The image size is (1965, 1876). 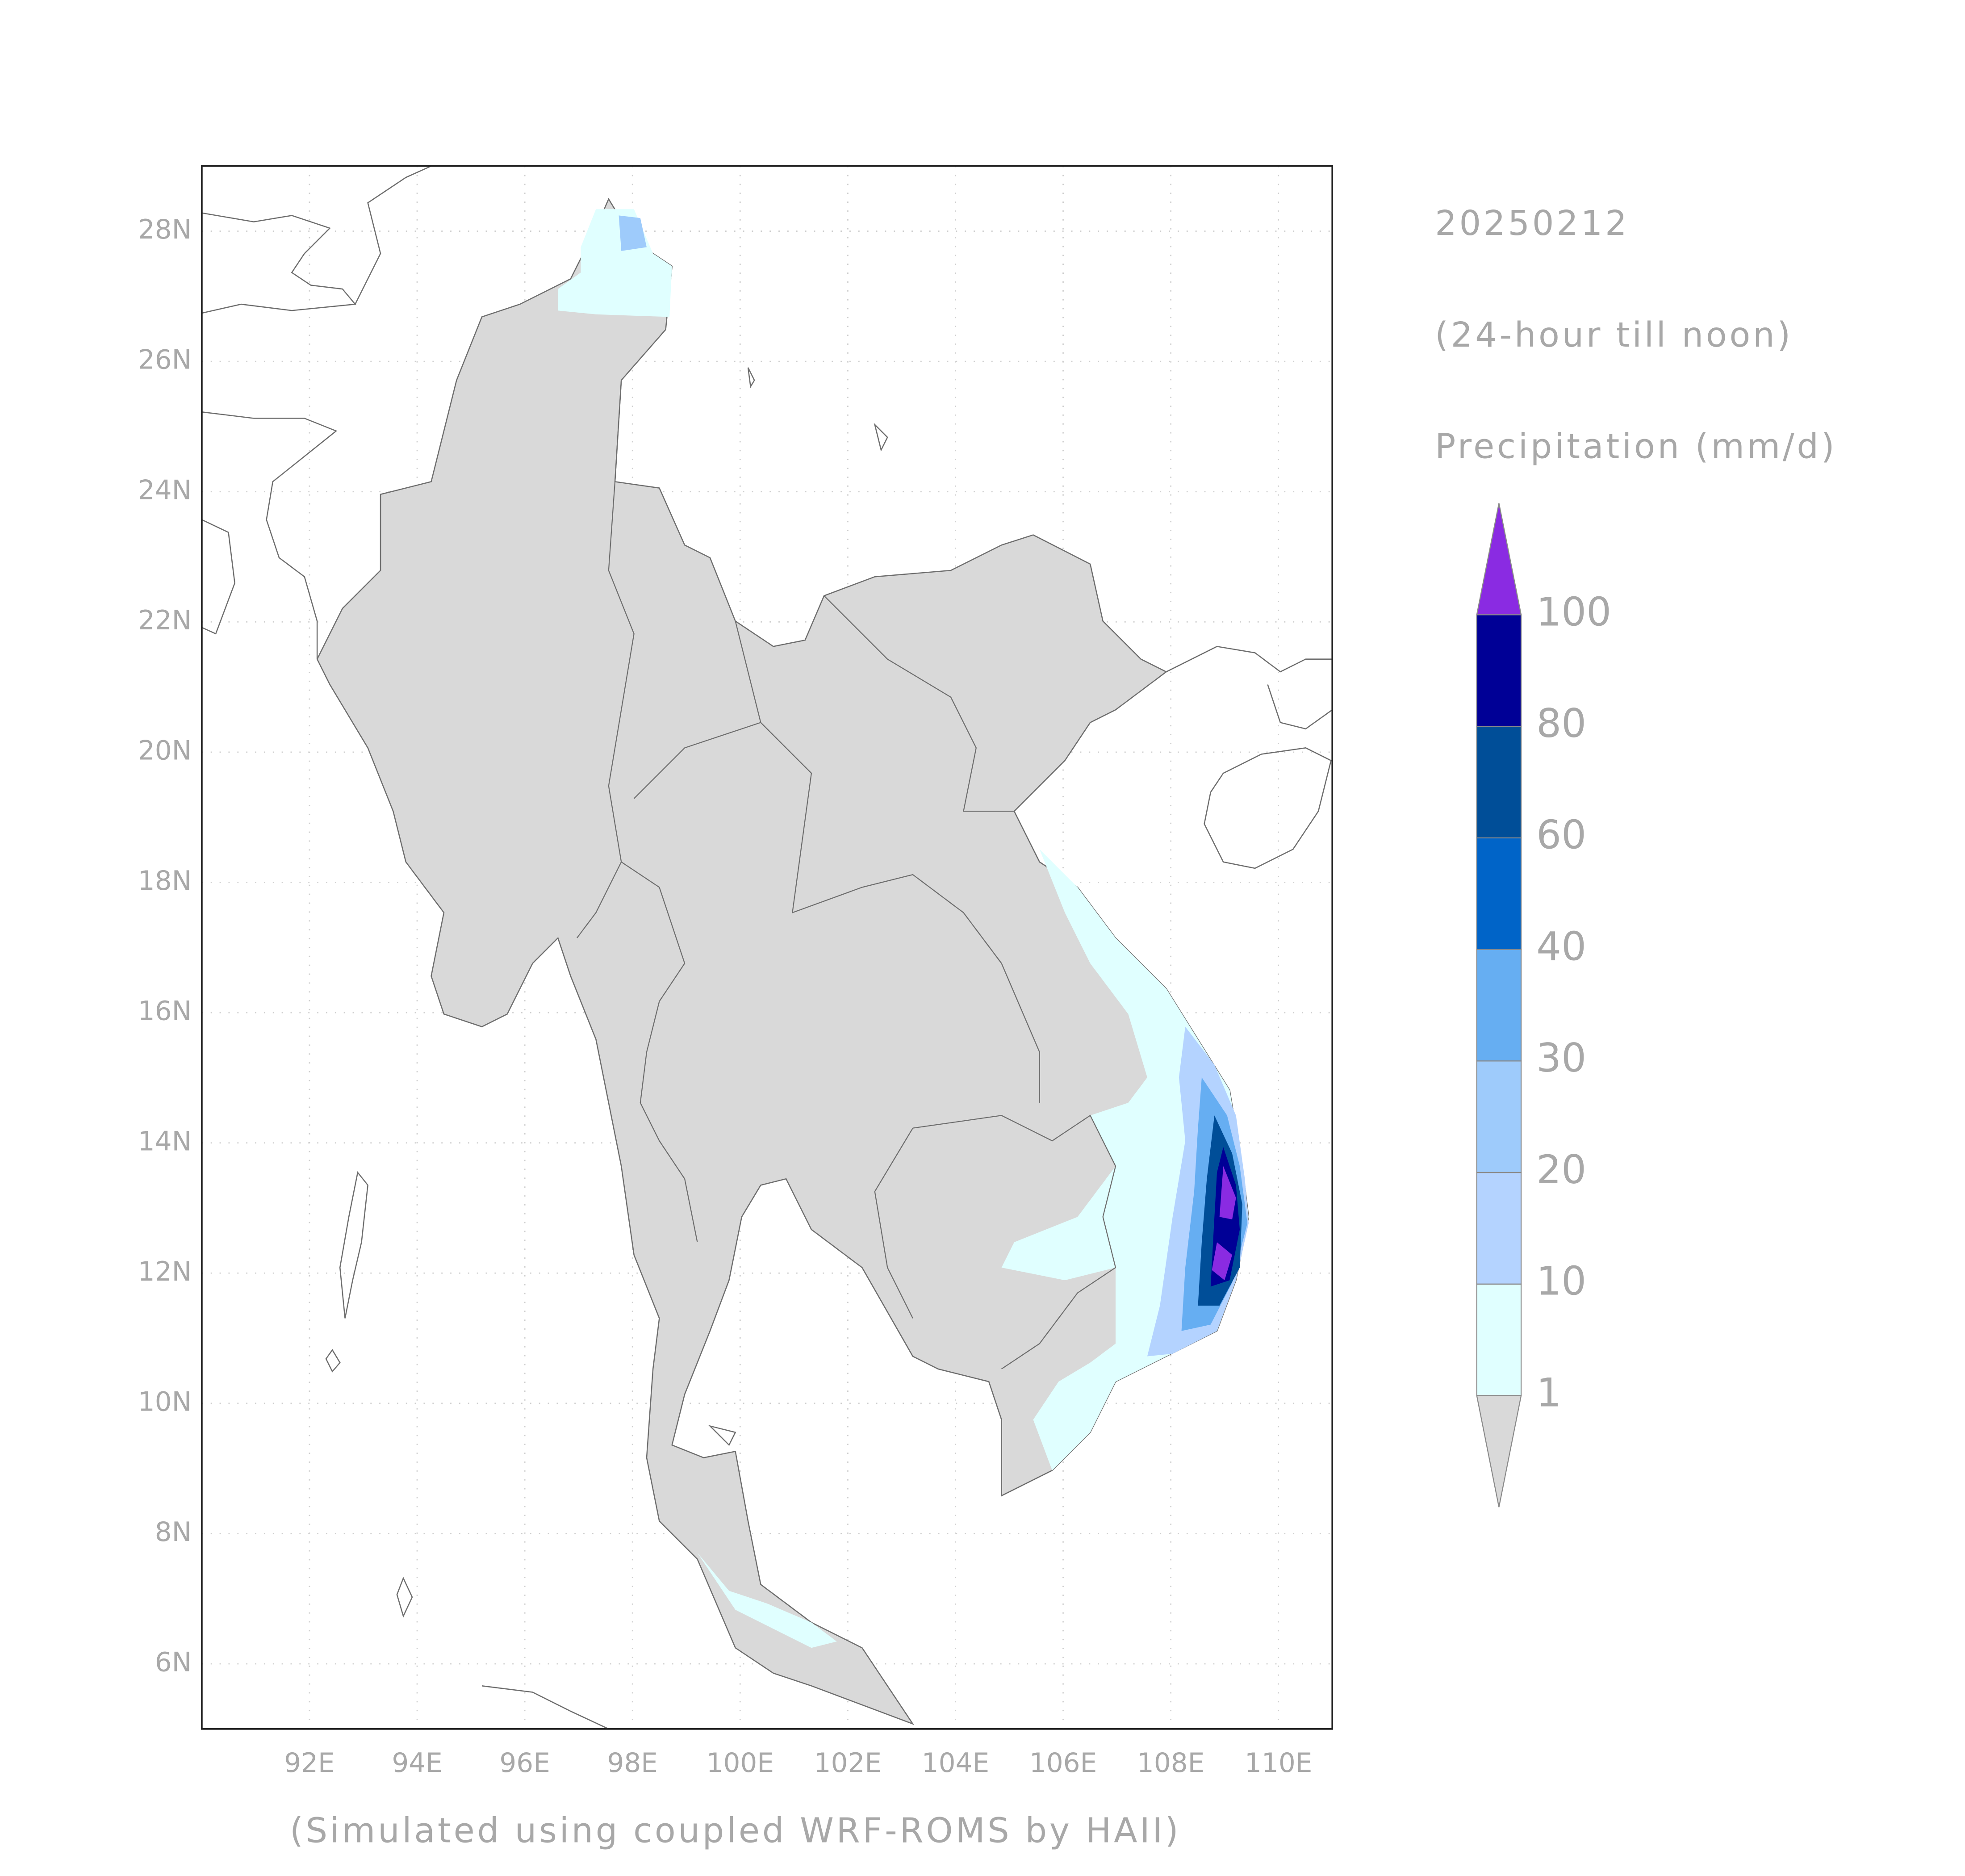 I want to click on y-tick-label: 14N, so click(x=165, y=1141).